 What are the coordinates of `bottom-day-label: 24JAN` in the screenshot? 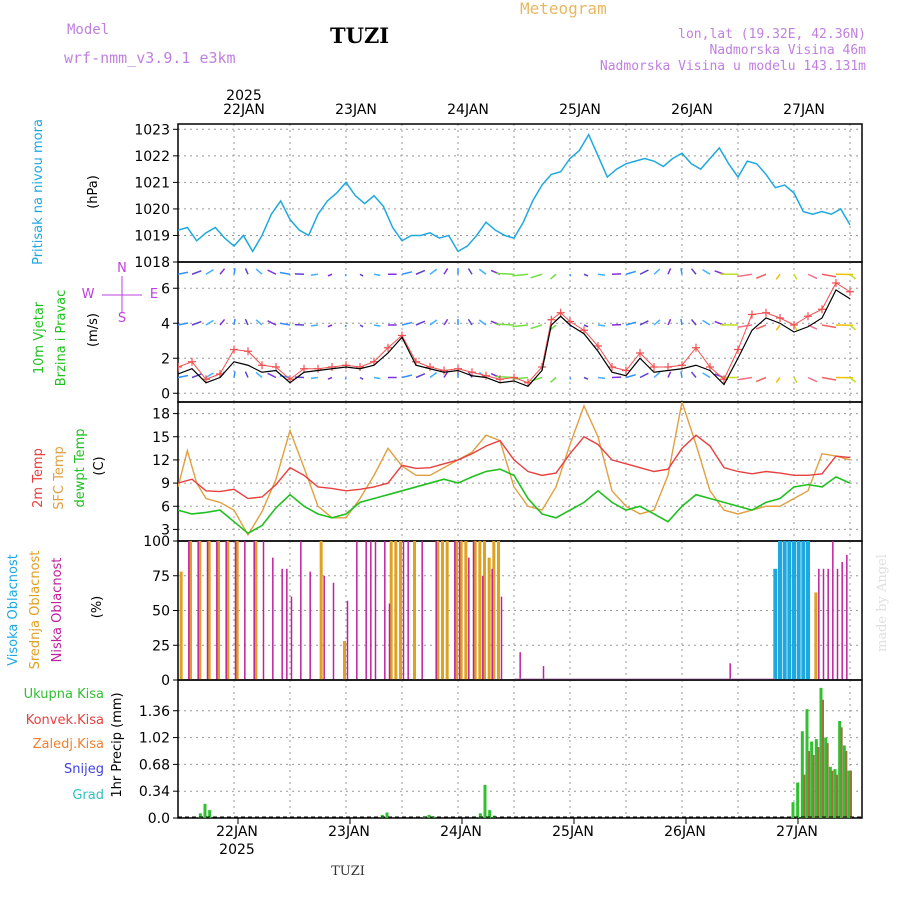 It's located at (461, 832).